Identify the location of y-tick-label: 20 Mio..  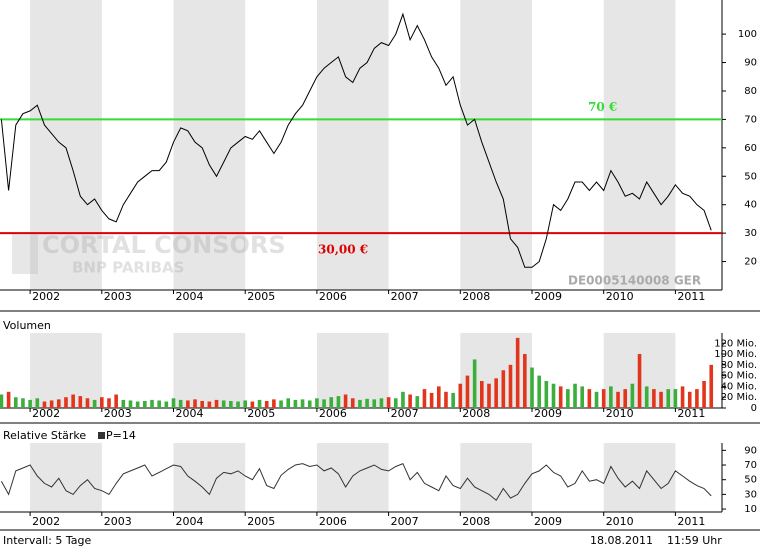
(739, 397).